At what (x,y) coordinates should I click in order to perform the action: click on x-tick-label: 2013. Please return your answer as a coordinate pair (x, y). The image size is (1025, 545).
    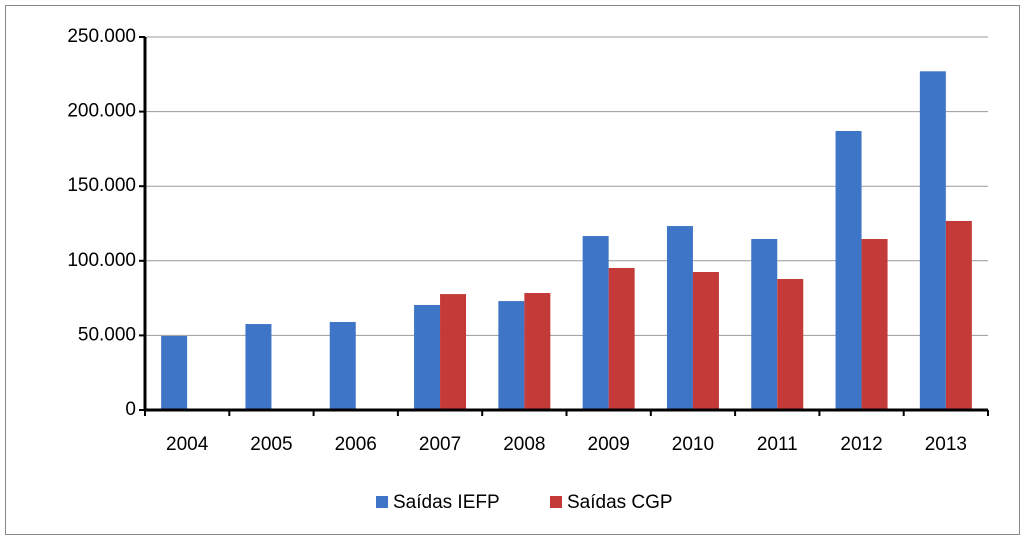
    Looking at the image, I should click on (946, 444).